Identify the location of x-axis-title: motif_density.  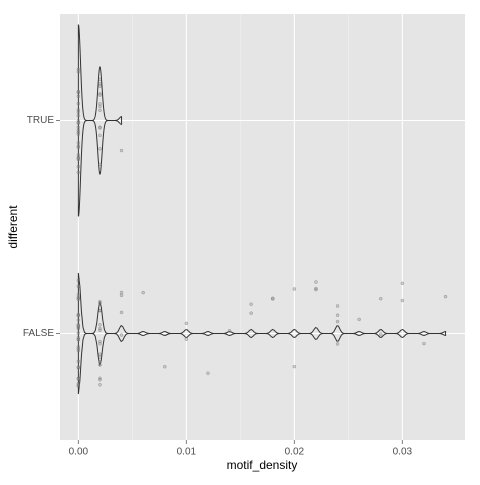
(262, 465).